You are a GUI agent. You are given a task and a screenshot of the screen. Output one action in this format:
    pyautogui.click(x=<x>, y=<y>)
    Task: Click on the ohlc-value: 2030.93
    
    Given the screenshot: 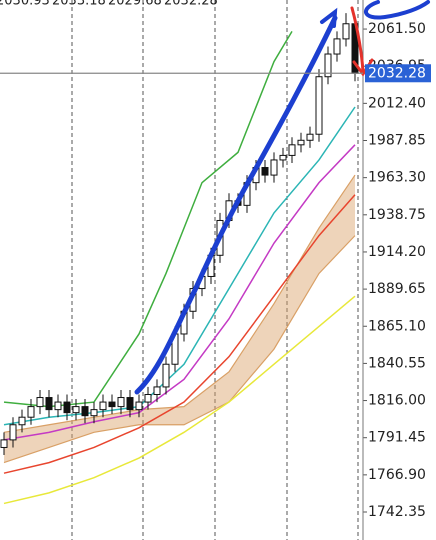 What is the action you would take?
    pyautogui.click(x=25, y=4)
    